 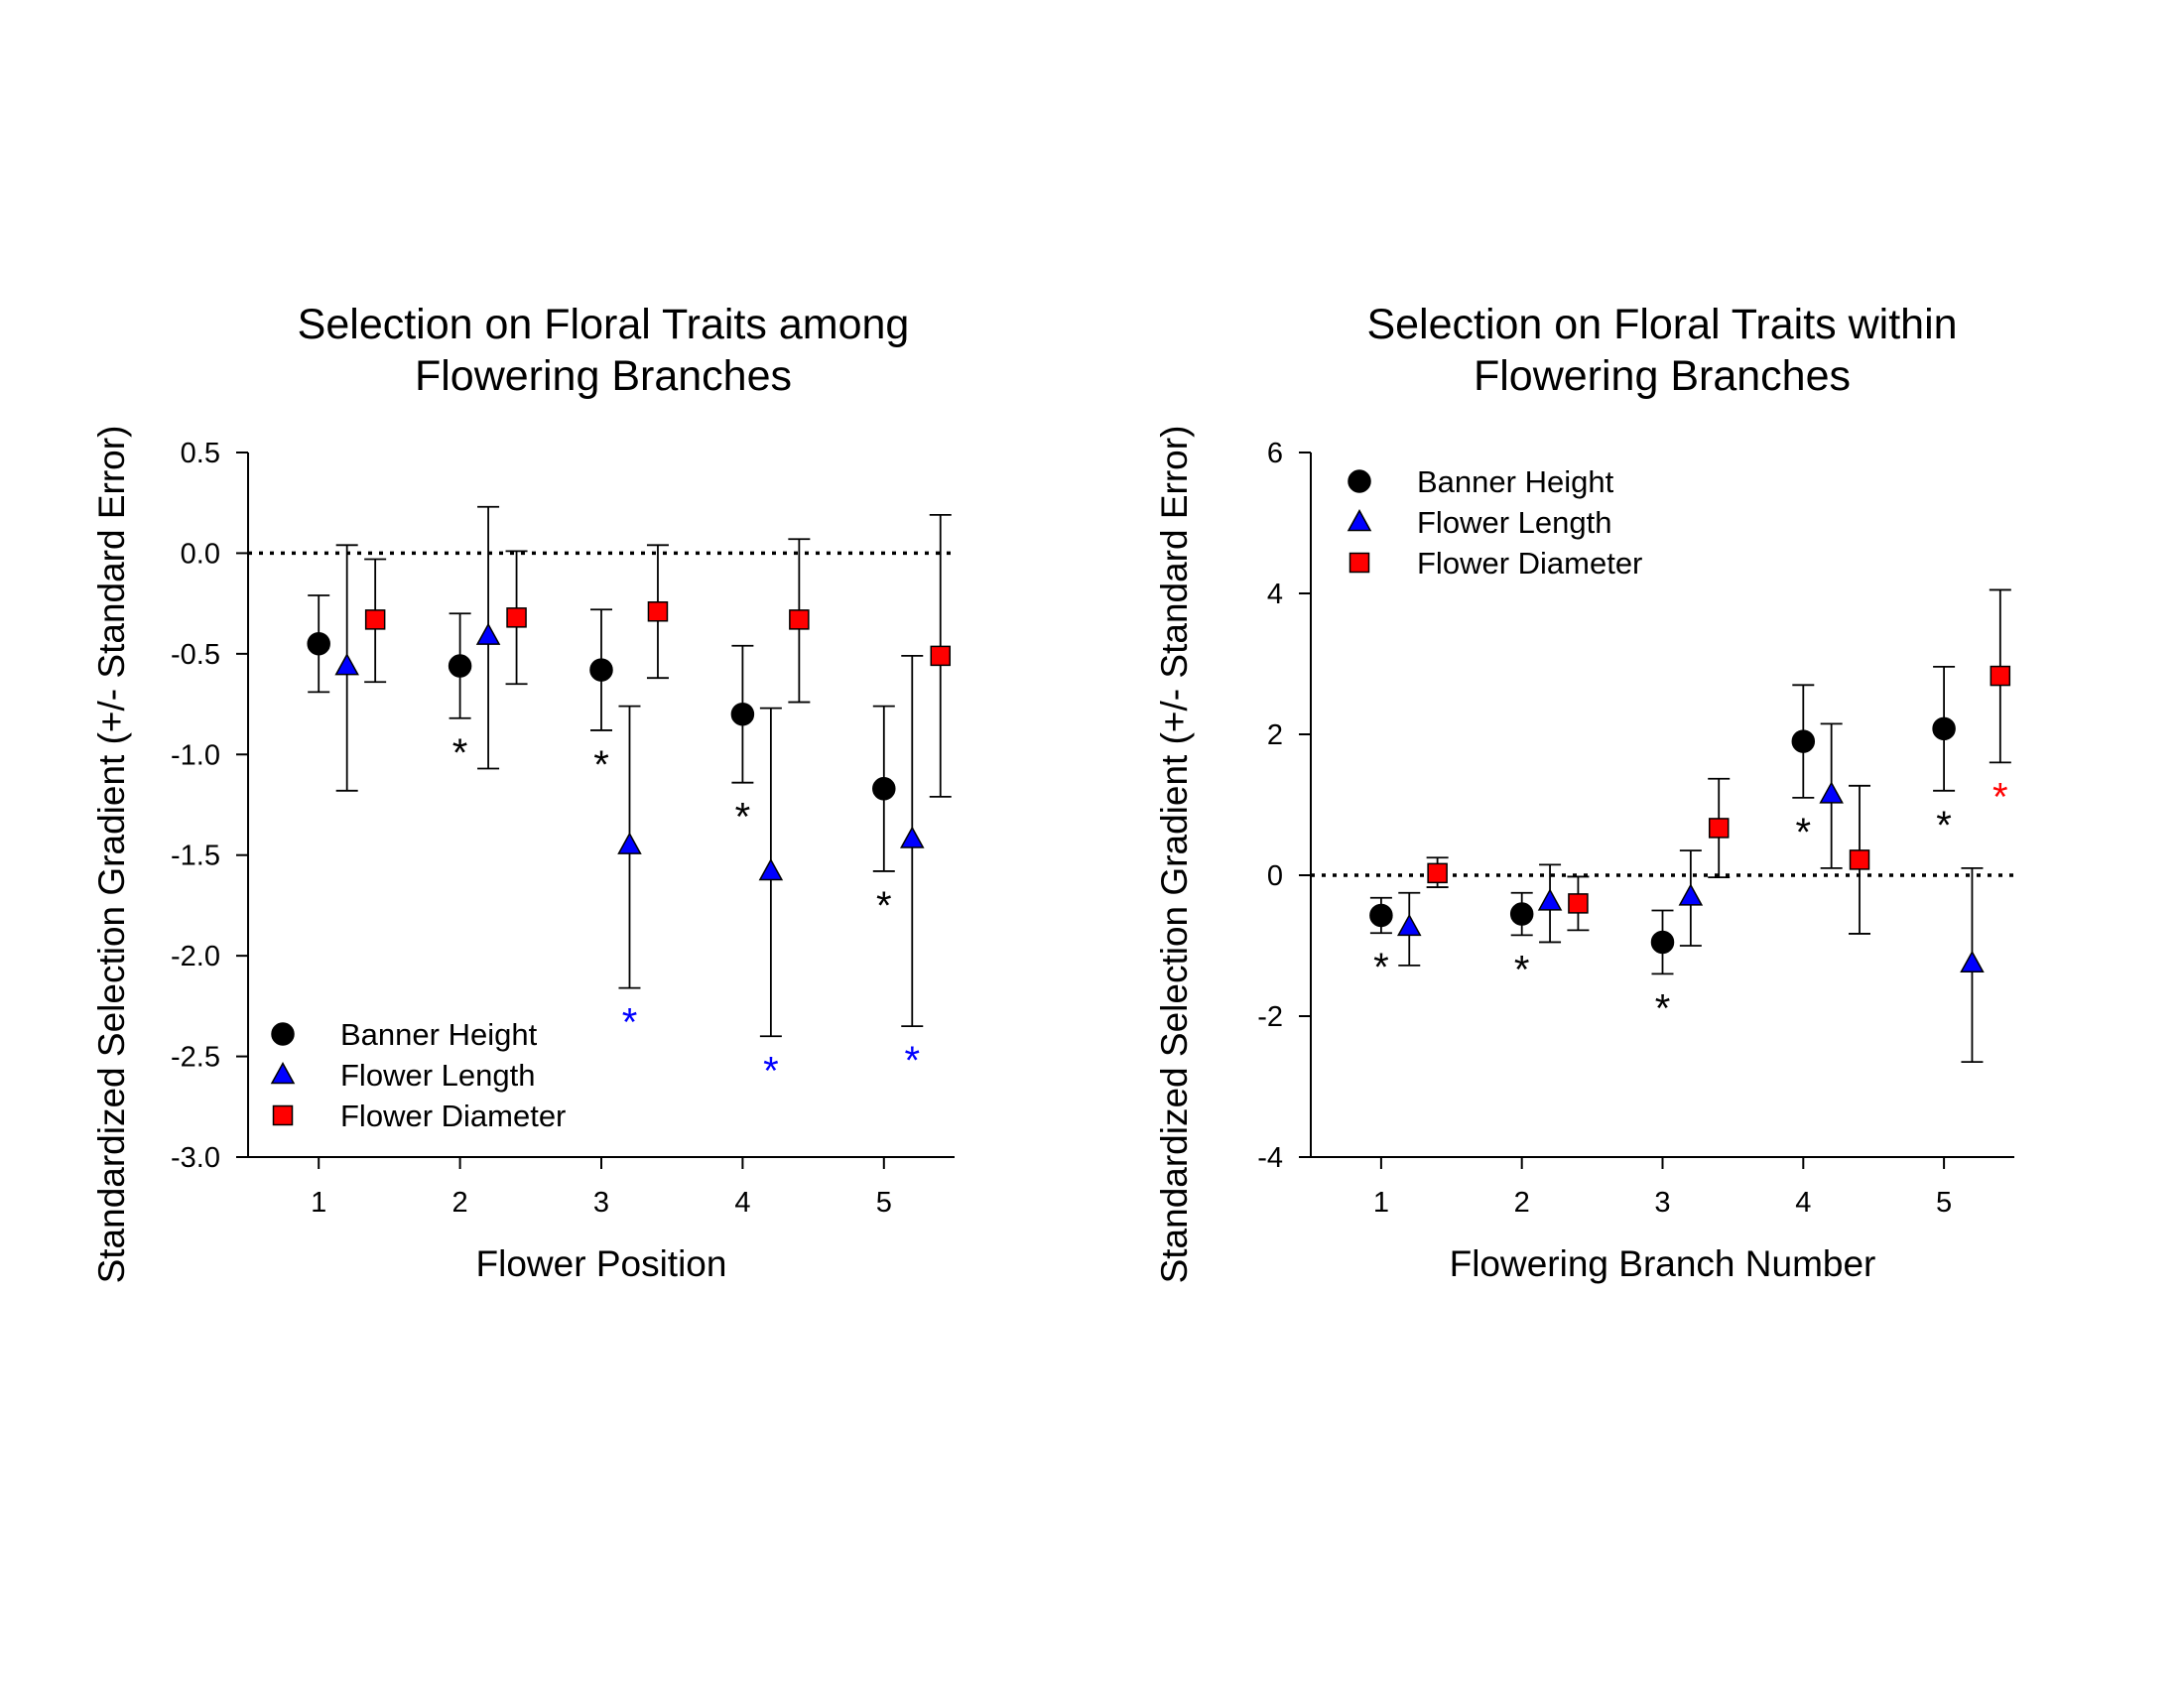 I want to click on y-tick-label: 0, so click(x=1275, y=876).